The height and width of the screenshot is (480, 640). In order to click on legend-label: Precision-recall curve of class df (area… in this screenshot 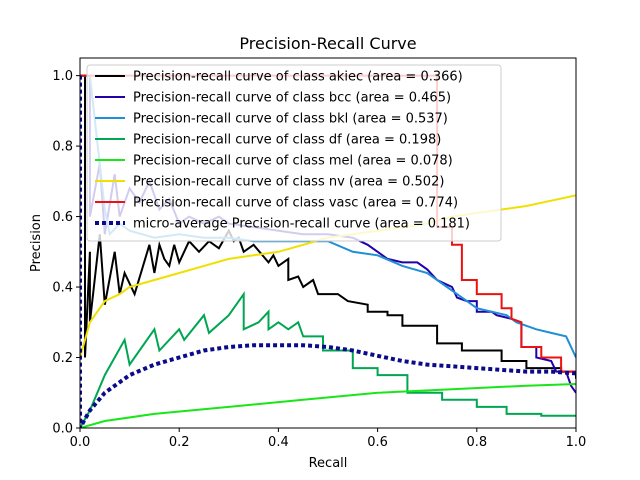, I will do `click(287, 140)`.